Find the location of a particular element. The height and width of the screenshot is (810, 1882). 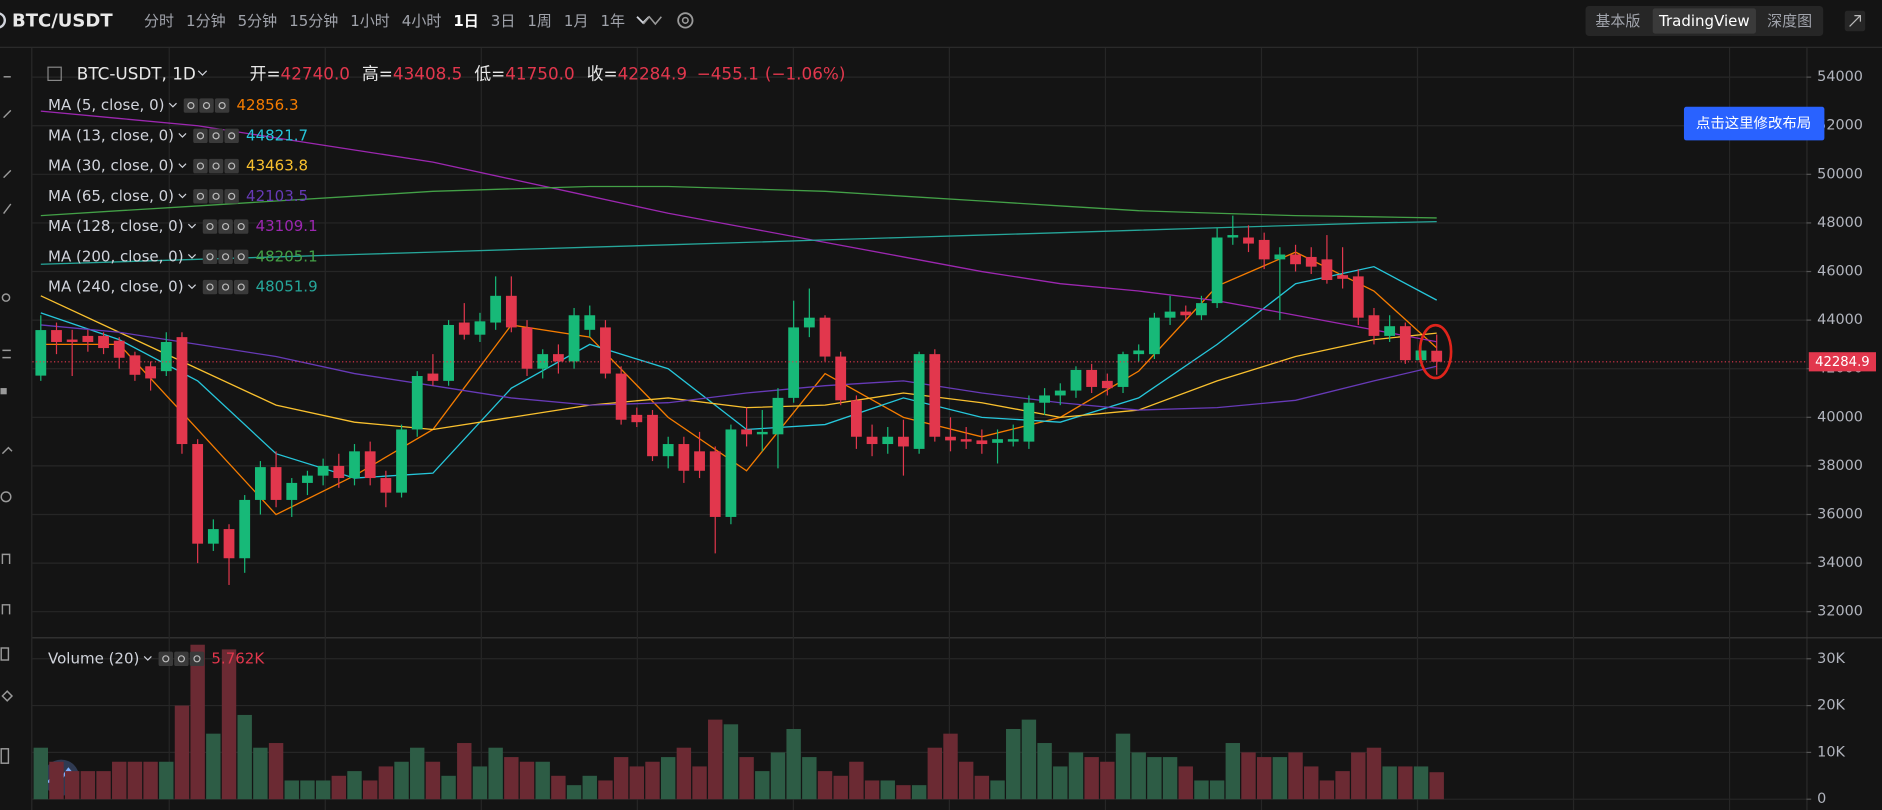

ohlc-value: 42740.0 is located at coordinates (315, 73).